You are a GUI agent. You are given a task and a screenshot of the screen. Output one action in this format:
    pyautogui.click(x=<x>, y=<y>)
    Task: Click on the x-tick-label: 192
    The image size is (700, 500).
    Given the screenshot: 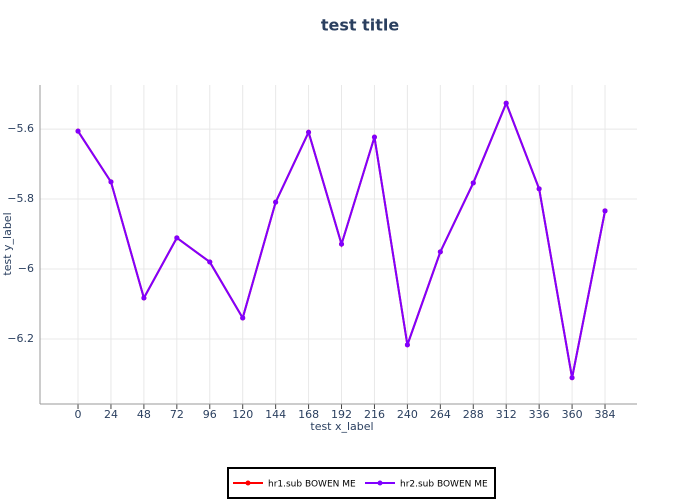 What is the action you would take?
    pyautogui.click(x=341, y=414)
    